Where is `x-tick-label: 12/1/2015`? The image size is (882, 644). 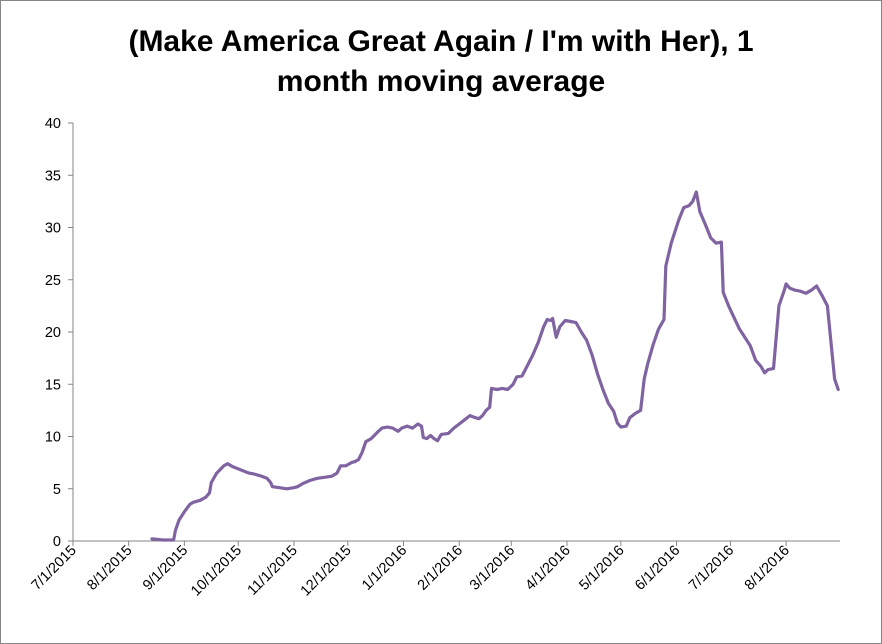
x-tick-label: 12/1/2015 is located at coordinates (326, 571).